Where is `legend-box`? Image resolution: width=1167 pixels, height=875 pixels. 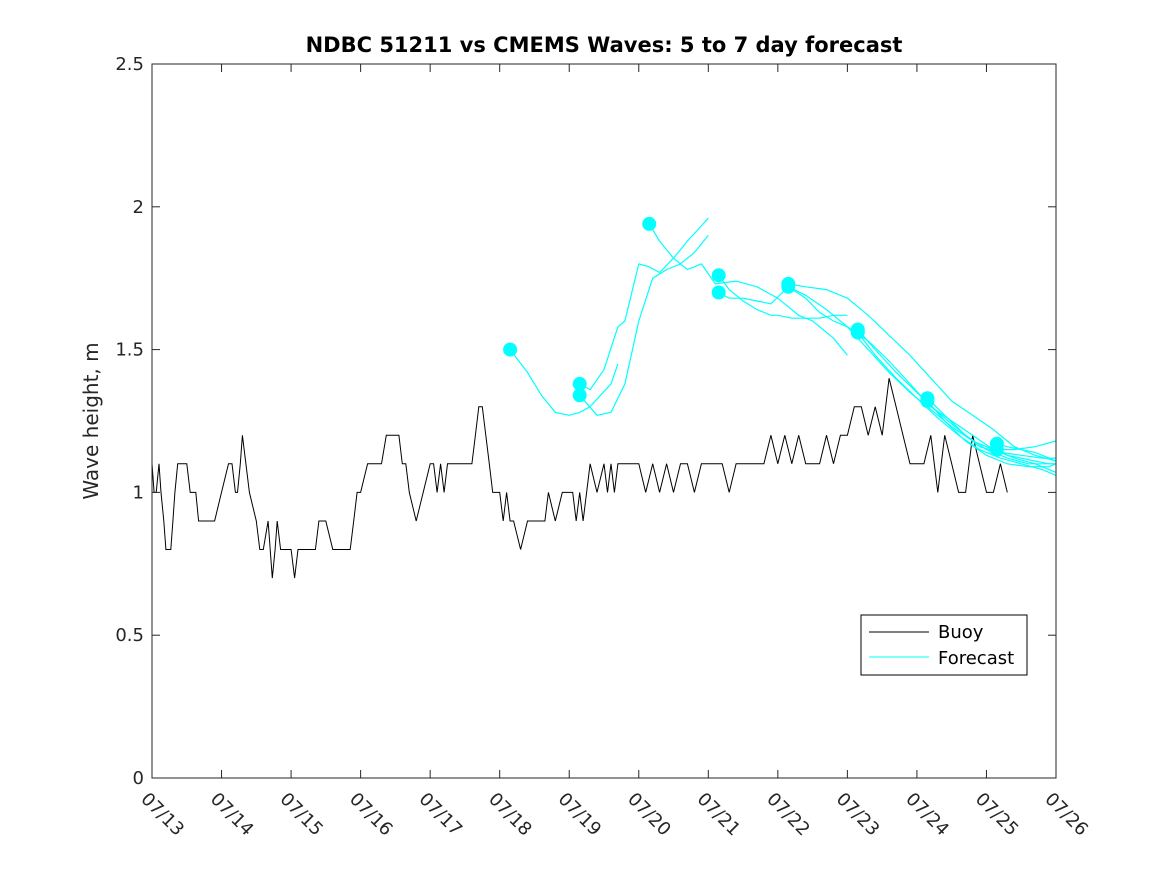 legend-box is located at coordinates (944, 645).